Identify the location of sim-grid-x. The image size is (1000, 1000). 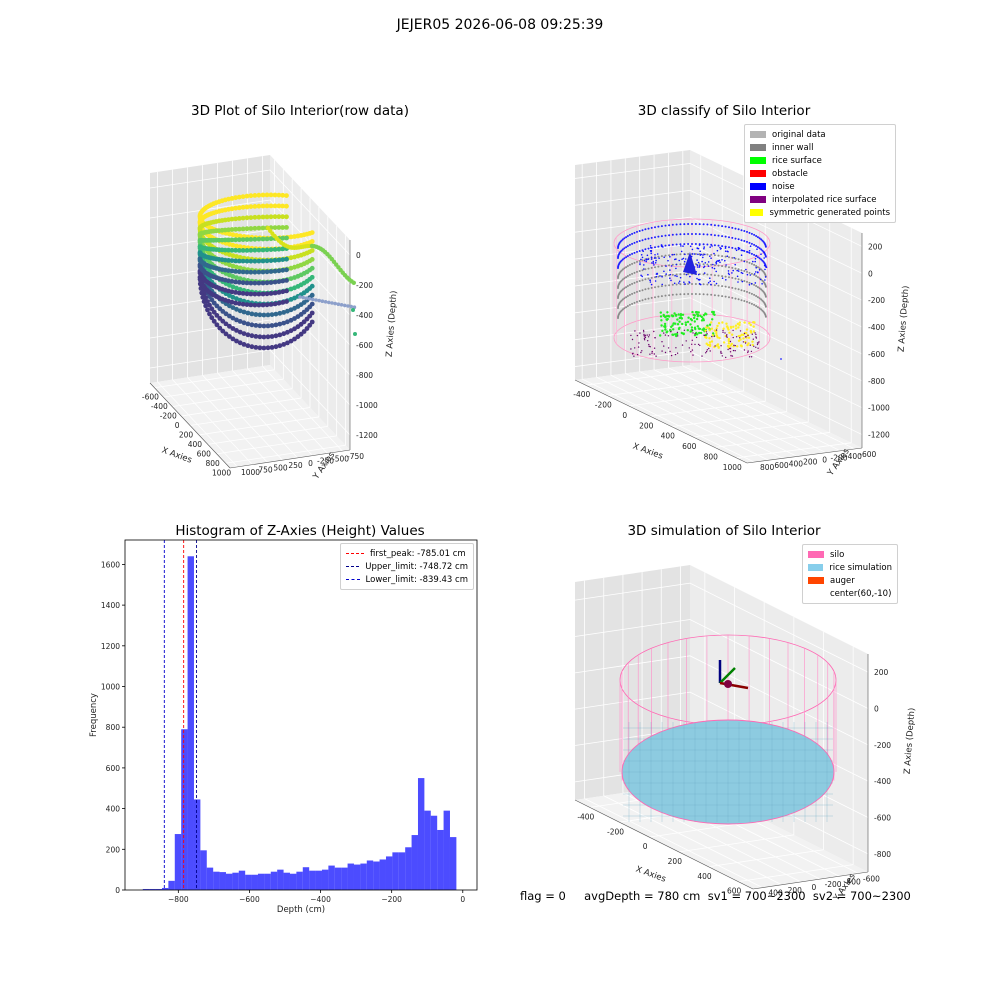
(796, 873).